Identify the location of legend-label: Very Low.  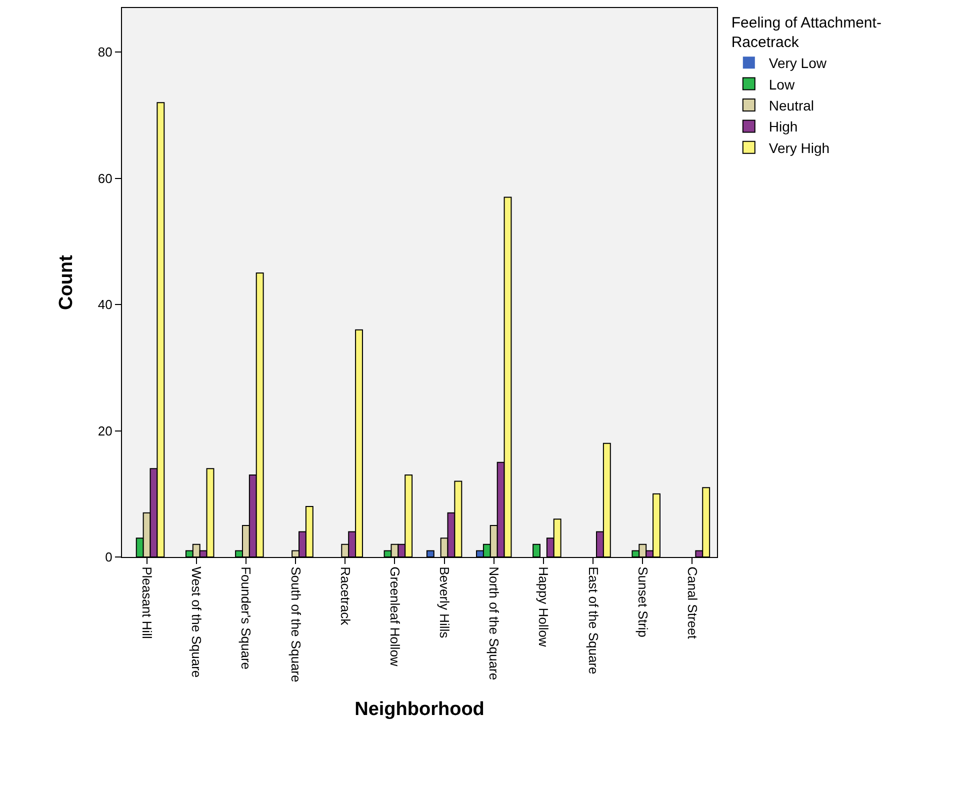
(798, 63).